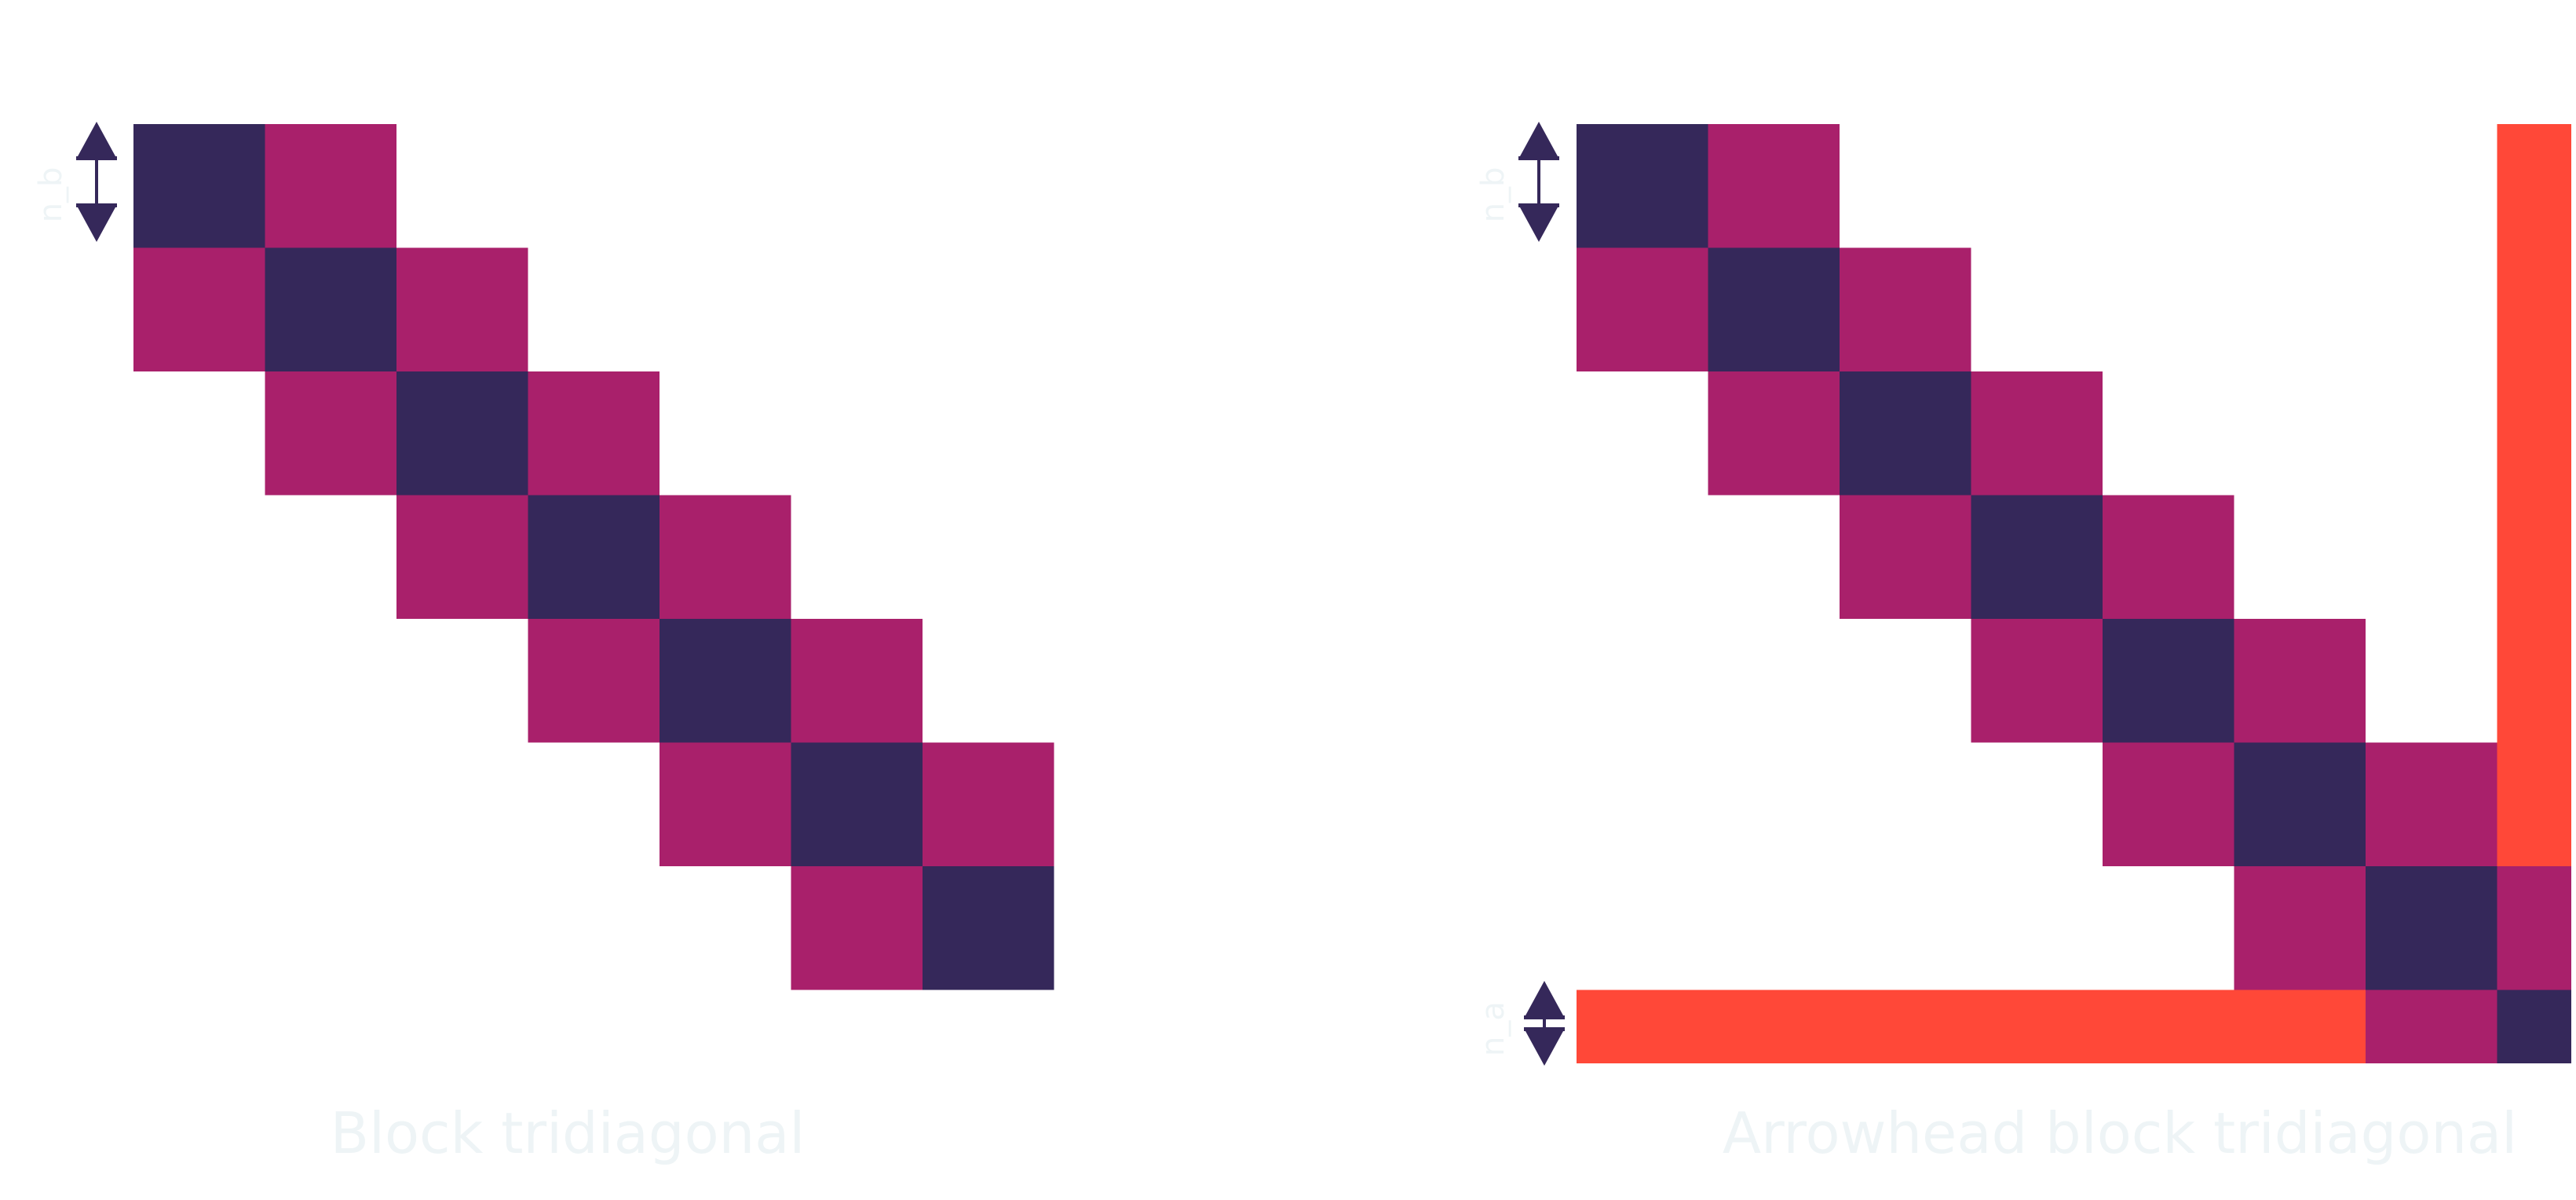  Describe the element at coordinates (1545, 1024) in the screenshot. I see `arrow-size-arrow` at that location.